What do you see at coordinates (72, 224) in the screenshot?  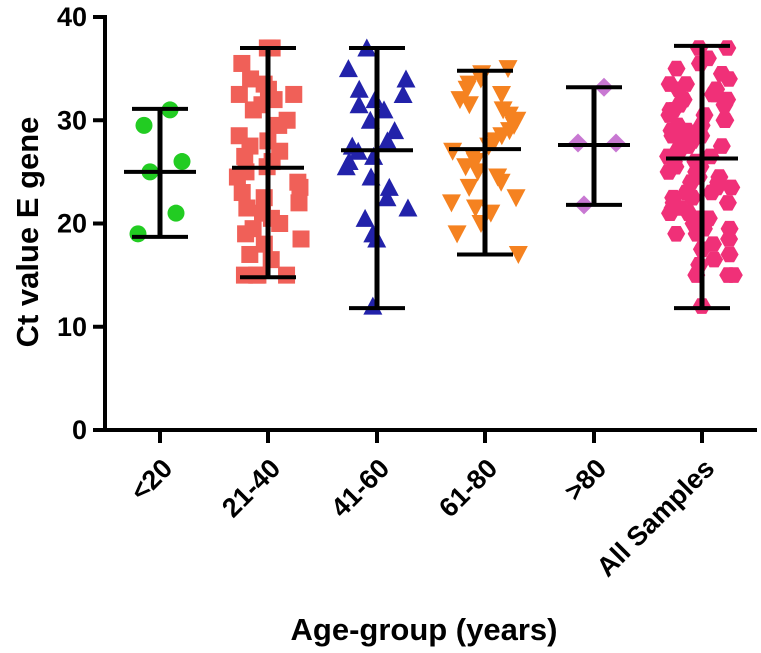 I see `y-tick-label: 20` at bounding box center [72, 224].